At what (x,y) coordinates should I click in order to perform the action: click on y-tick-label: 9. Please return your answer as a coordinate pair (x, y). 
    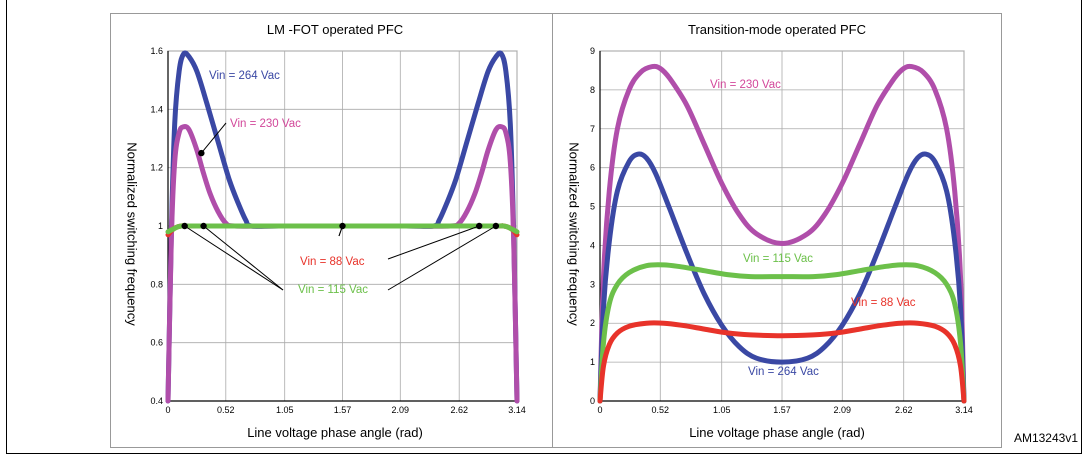
    Looking at the image, I should click on (592, 51).